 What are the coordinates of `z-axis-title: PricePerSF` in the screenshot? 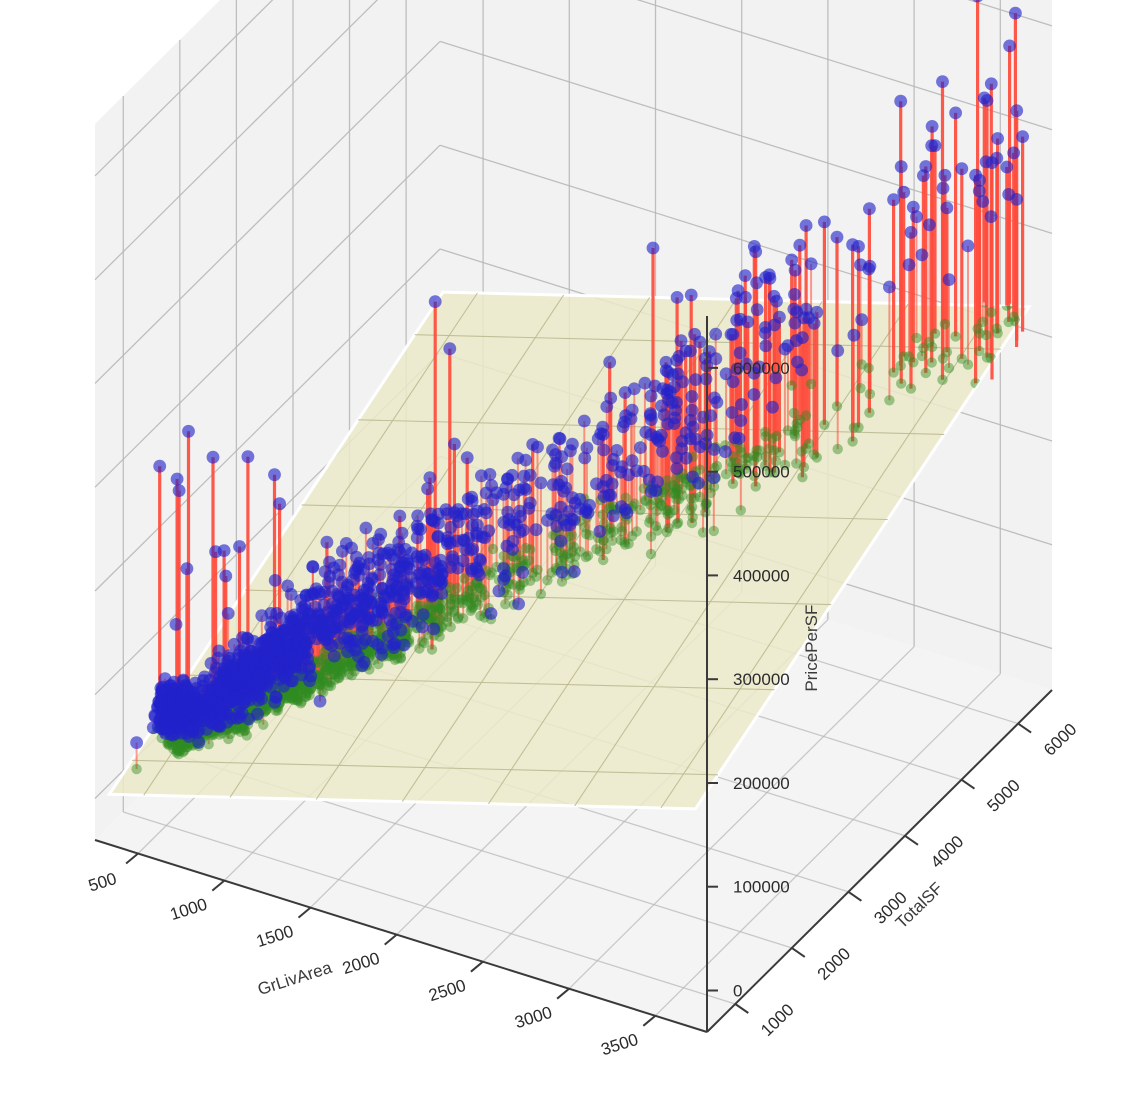 It's located at (811, 648).